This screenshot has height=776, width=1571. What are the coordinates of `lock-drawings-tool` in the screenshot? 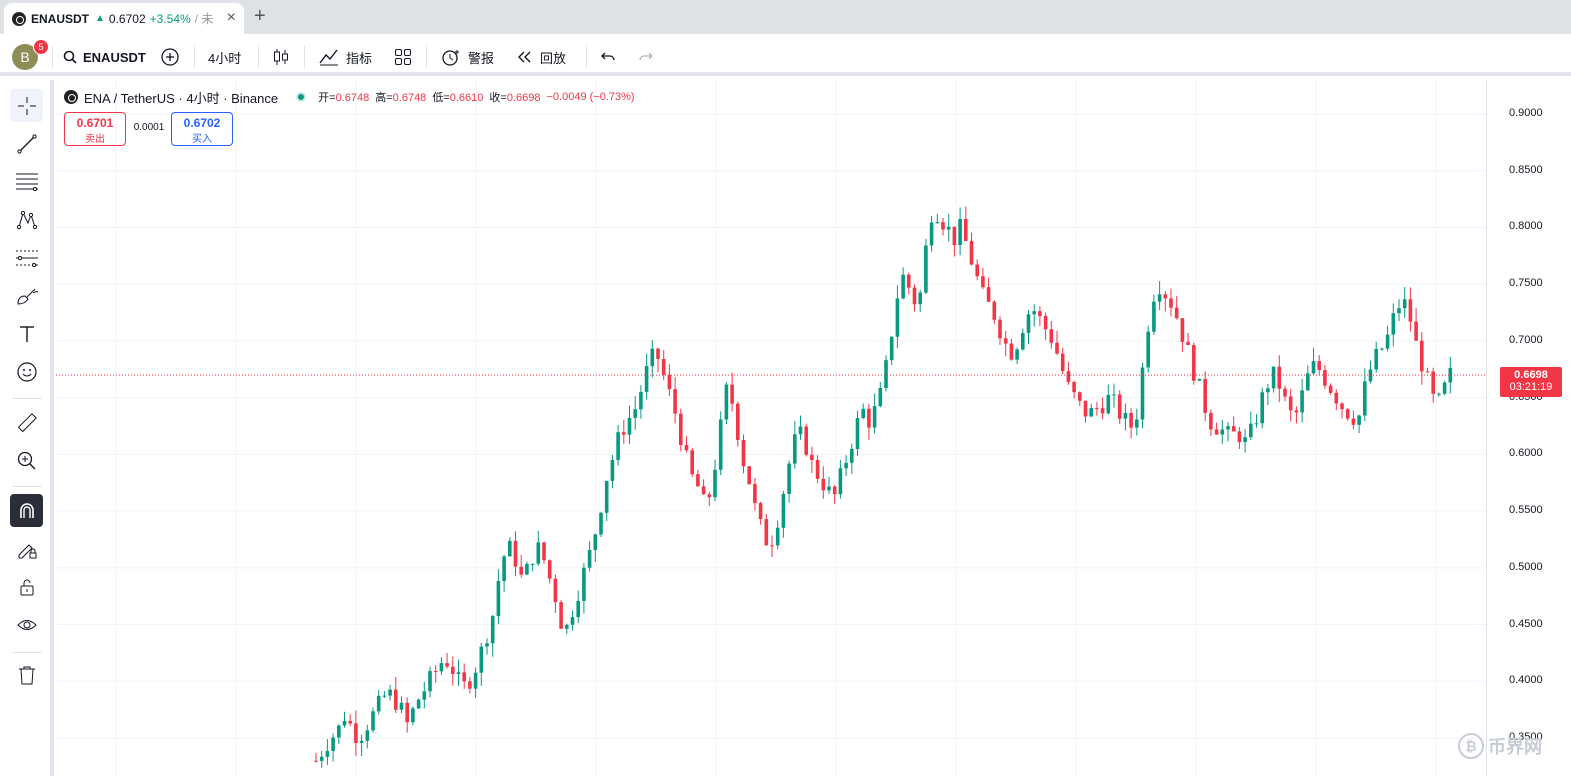 It's located at (26, 548).